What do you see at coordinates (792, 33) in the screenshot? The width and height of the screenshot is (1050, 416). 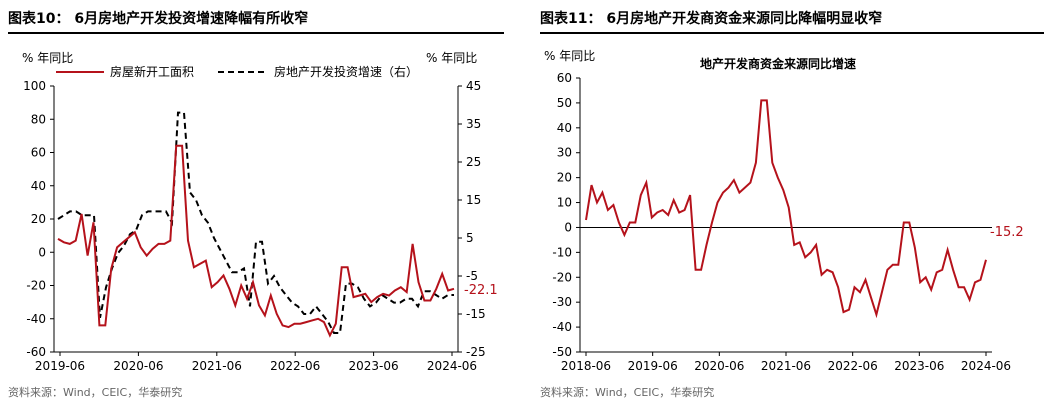 I see `right-title-rule` at bounding box center [792, 33].